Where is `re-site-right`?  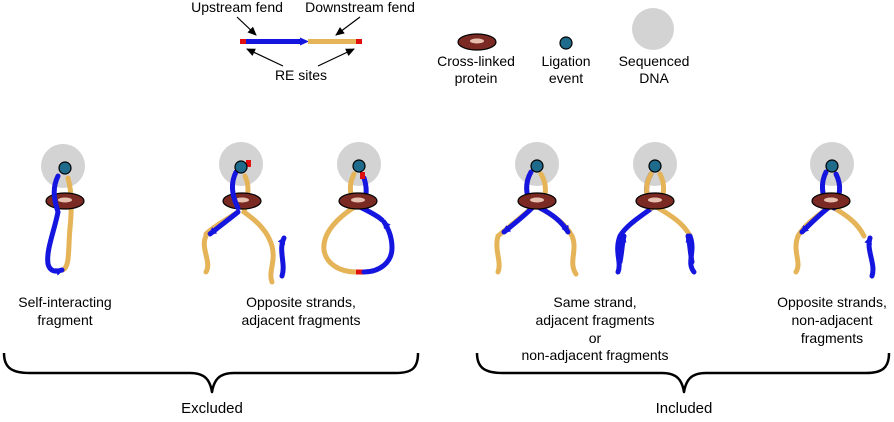
re-site-right is located at coordinates (359, 41).